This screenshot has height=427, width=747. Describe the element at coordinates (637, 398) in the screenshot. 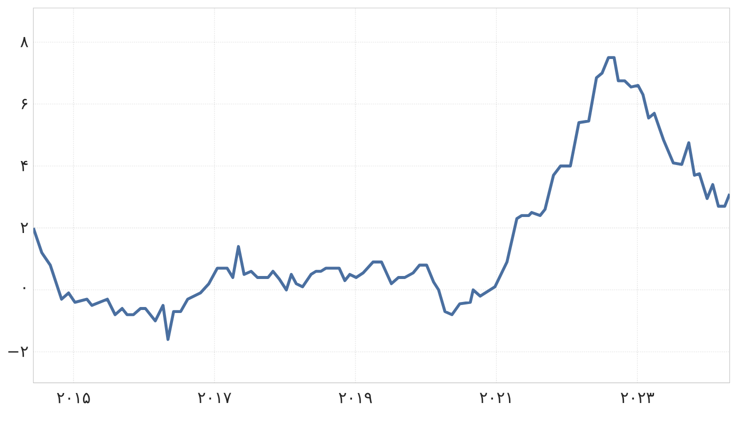

I see `x-tick-label: ۲۰۲۳` at that location.